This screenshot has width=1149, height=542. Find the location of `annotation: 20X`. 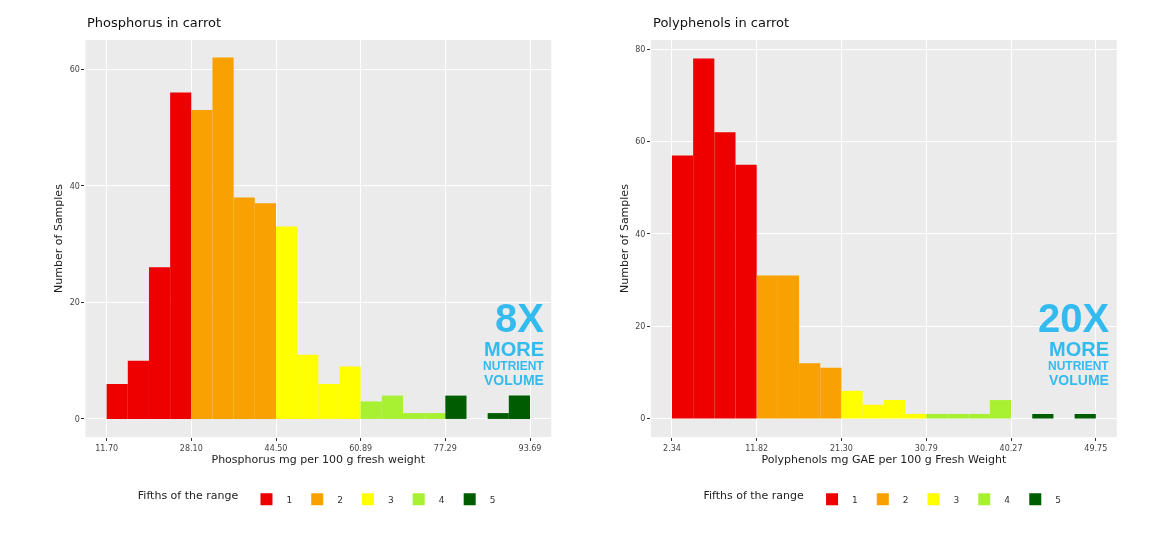

annotation: 20X is located at coordinates (1074, 318).